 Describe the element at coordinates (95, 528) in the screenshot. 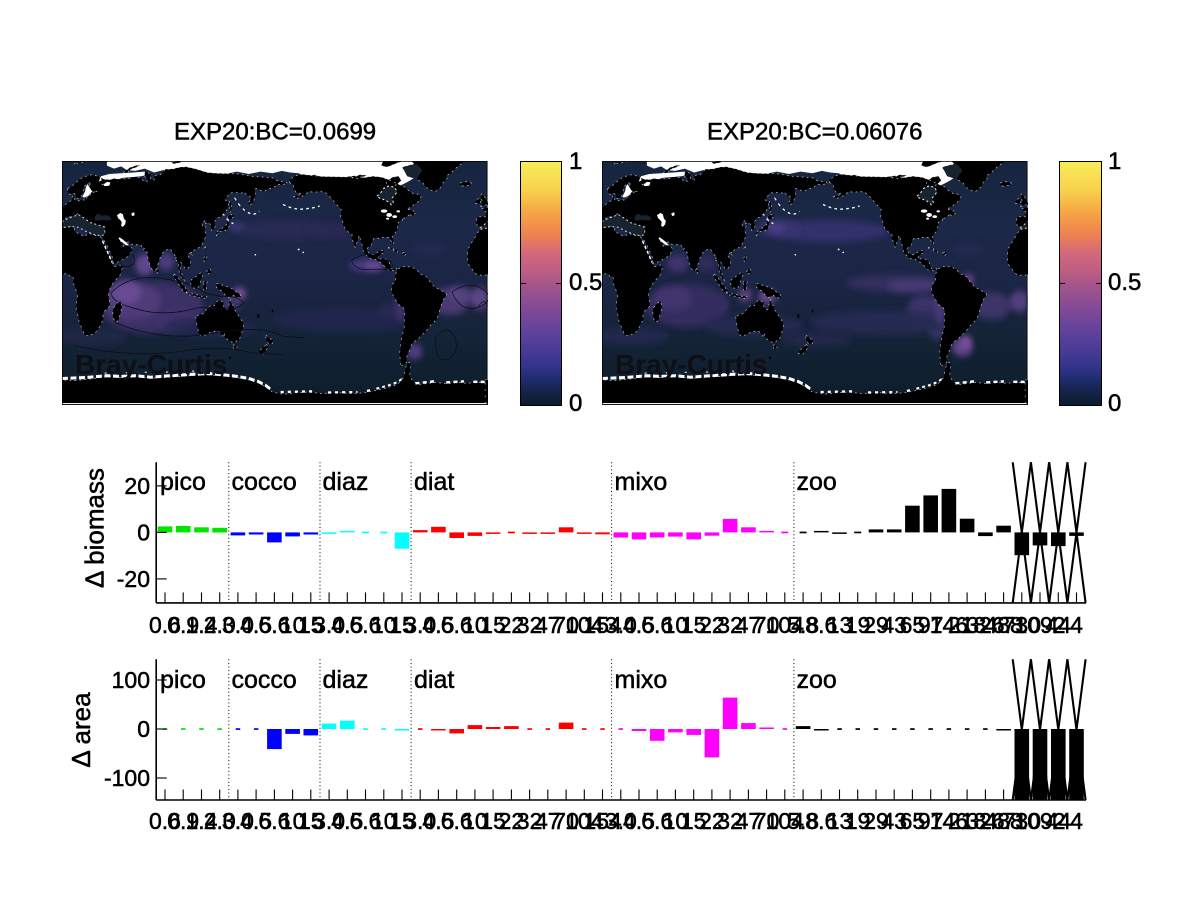

I see `svg-text: Δ biomass` at that location.